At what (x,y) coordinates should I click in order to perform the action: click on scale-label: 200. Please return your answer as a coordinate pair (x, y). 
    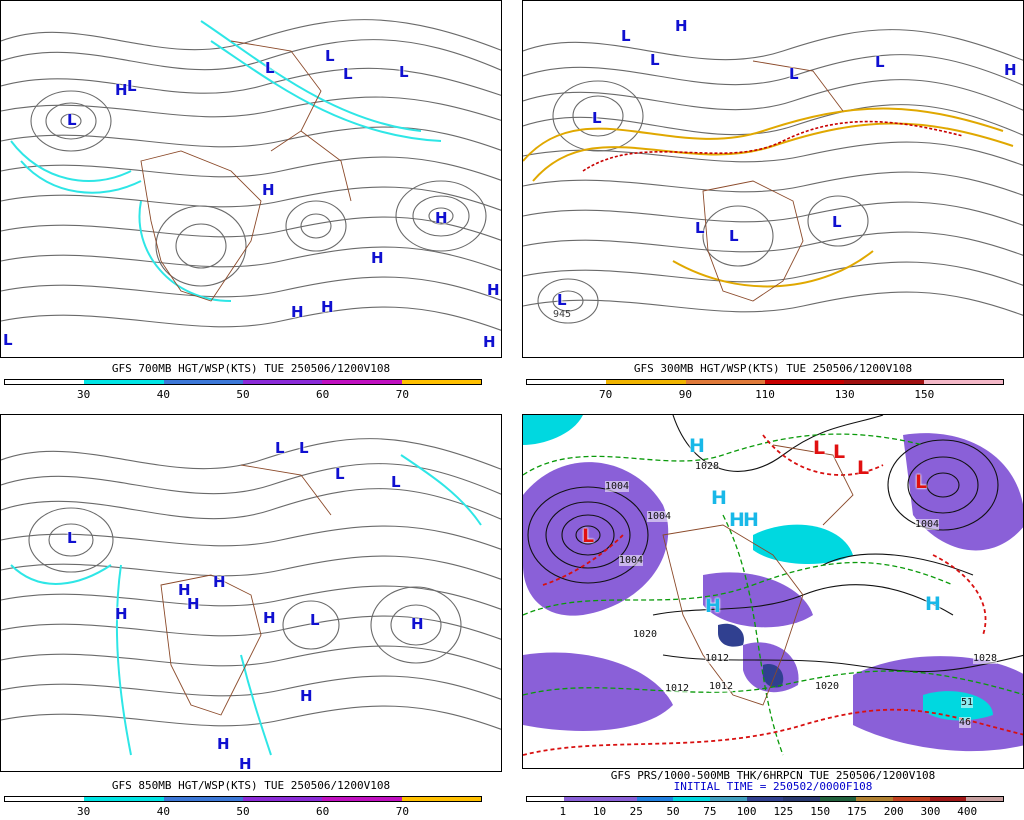
    Looking at the image, I should click on (893, 811).